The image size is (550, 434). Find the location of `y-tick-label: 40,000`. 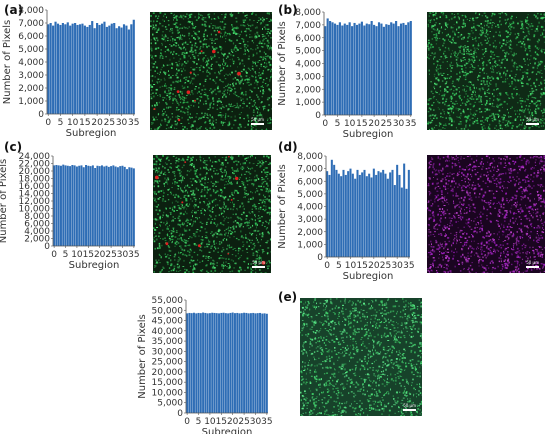

y-tick-label: 40,000 is located at coordinates (168, 332).